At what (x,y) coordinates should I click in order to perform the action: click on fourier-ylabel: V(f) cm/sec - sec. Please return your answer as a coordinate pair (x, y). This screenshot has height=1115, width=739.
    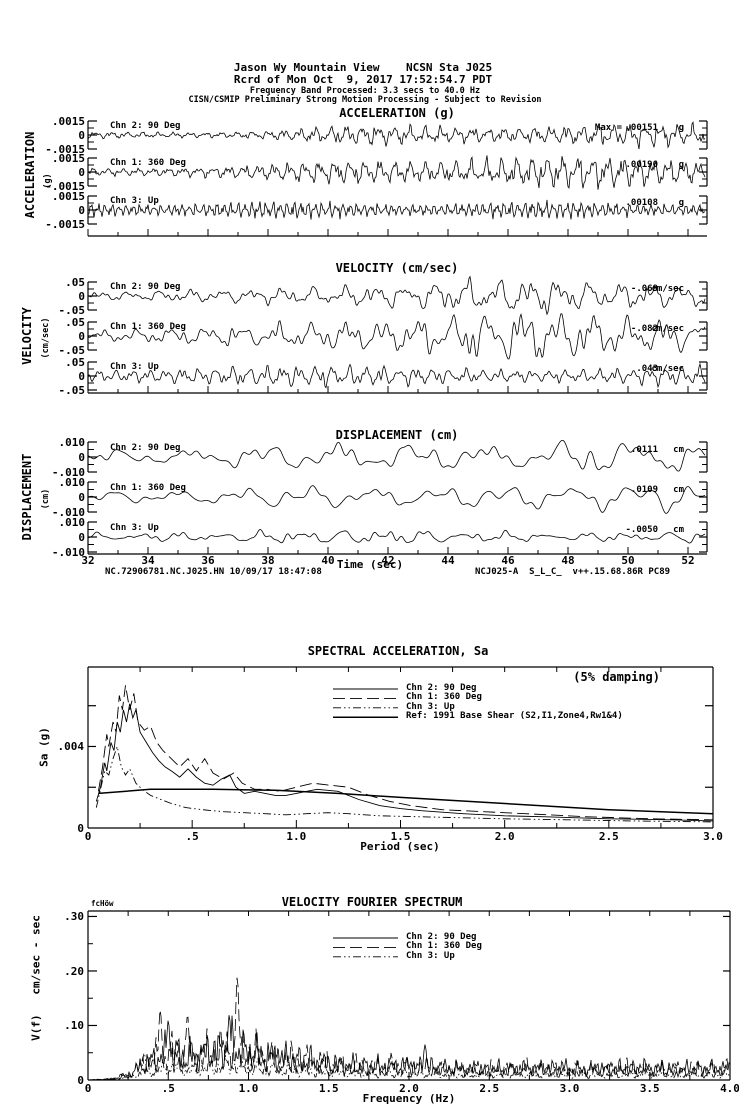
    Looking at the image, I should click on (36, 978).